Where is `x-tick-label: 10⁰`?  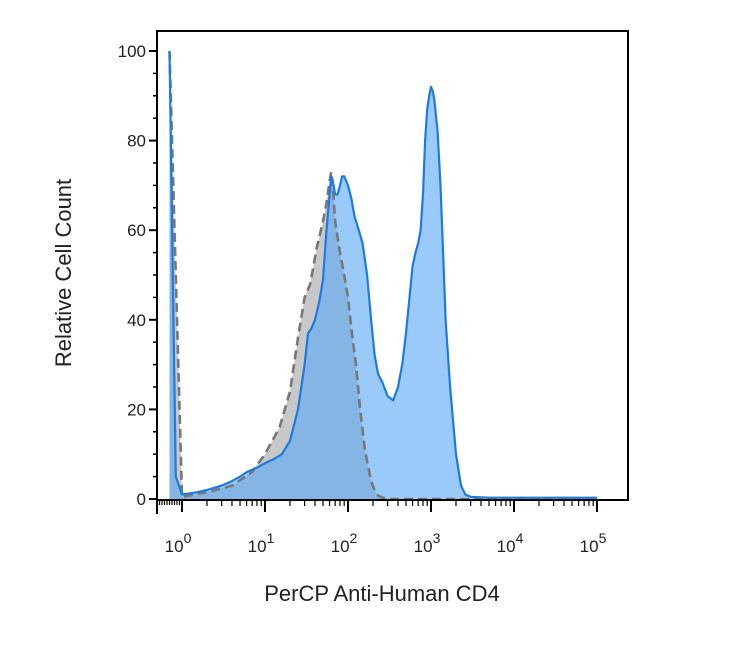
x-tick-label: 10⁰ is located at coordinates (178, 543).